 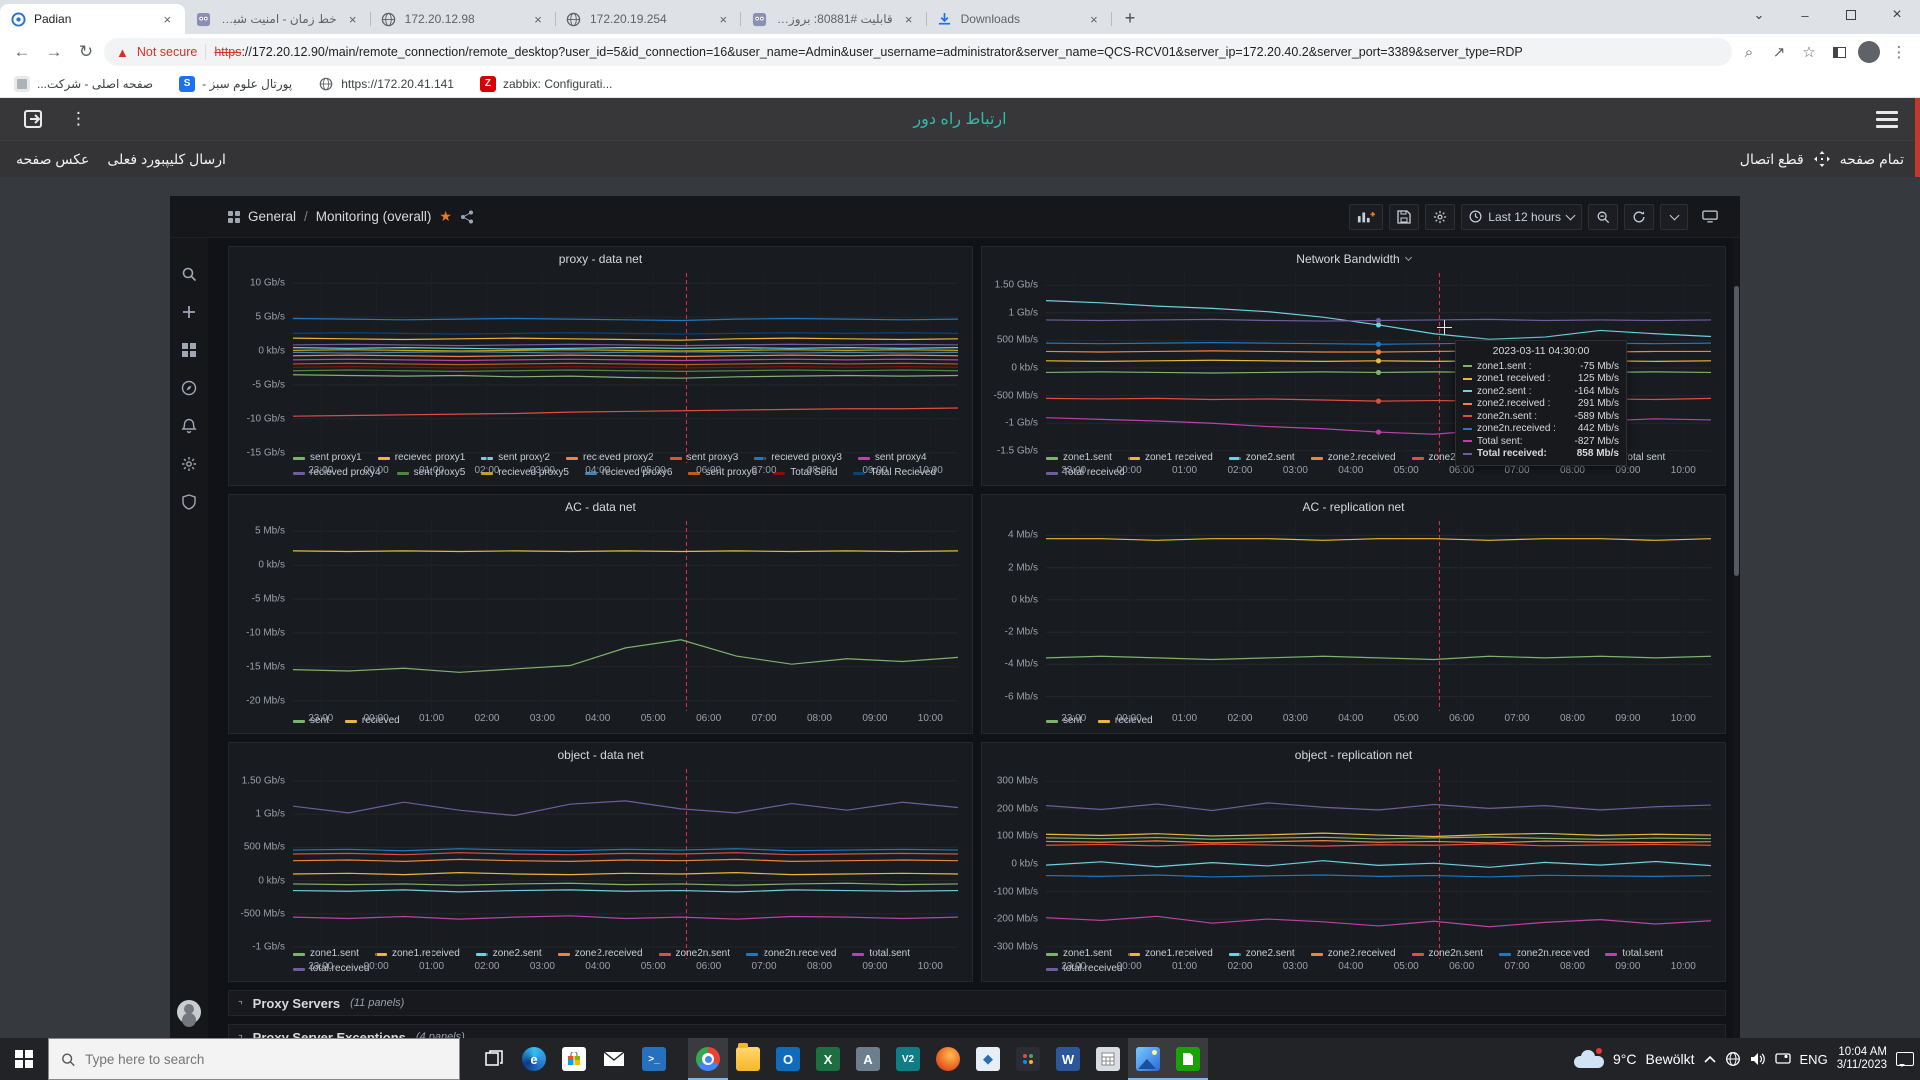 What do you see at coordinates (628, 473) in the screenshot?
I see `legend-item: recieved proxy6` at bounding box center [628, 473].